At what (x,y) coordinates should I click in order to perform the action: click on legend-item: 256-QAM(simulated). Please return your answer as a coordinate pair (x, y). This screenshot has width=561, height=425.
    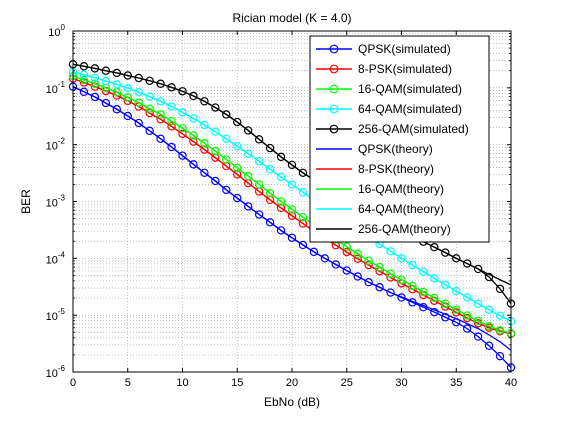
    Looking at the image, I should click on (392, 129).